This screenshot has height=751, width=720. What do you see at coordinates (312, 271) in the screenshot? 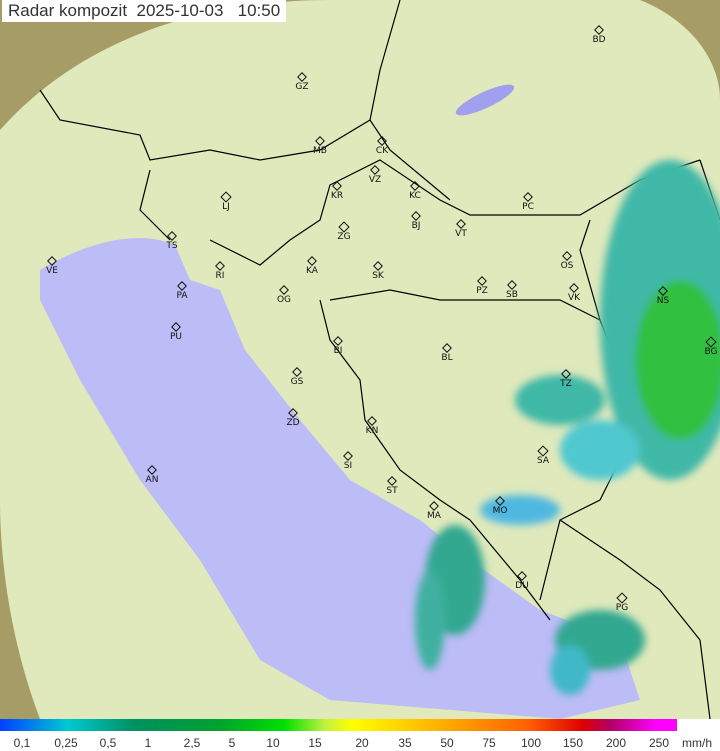
I see `station-label: KA` at bounding box center [312, 271].